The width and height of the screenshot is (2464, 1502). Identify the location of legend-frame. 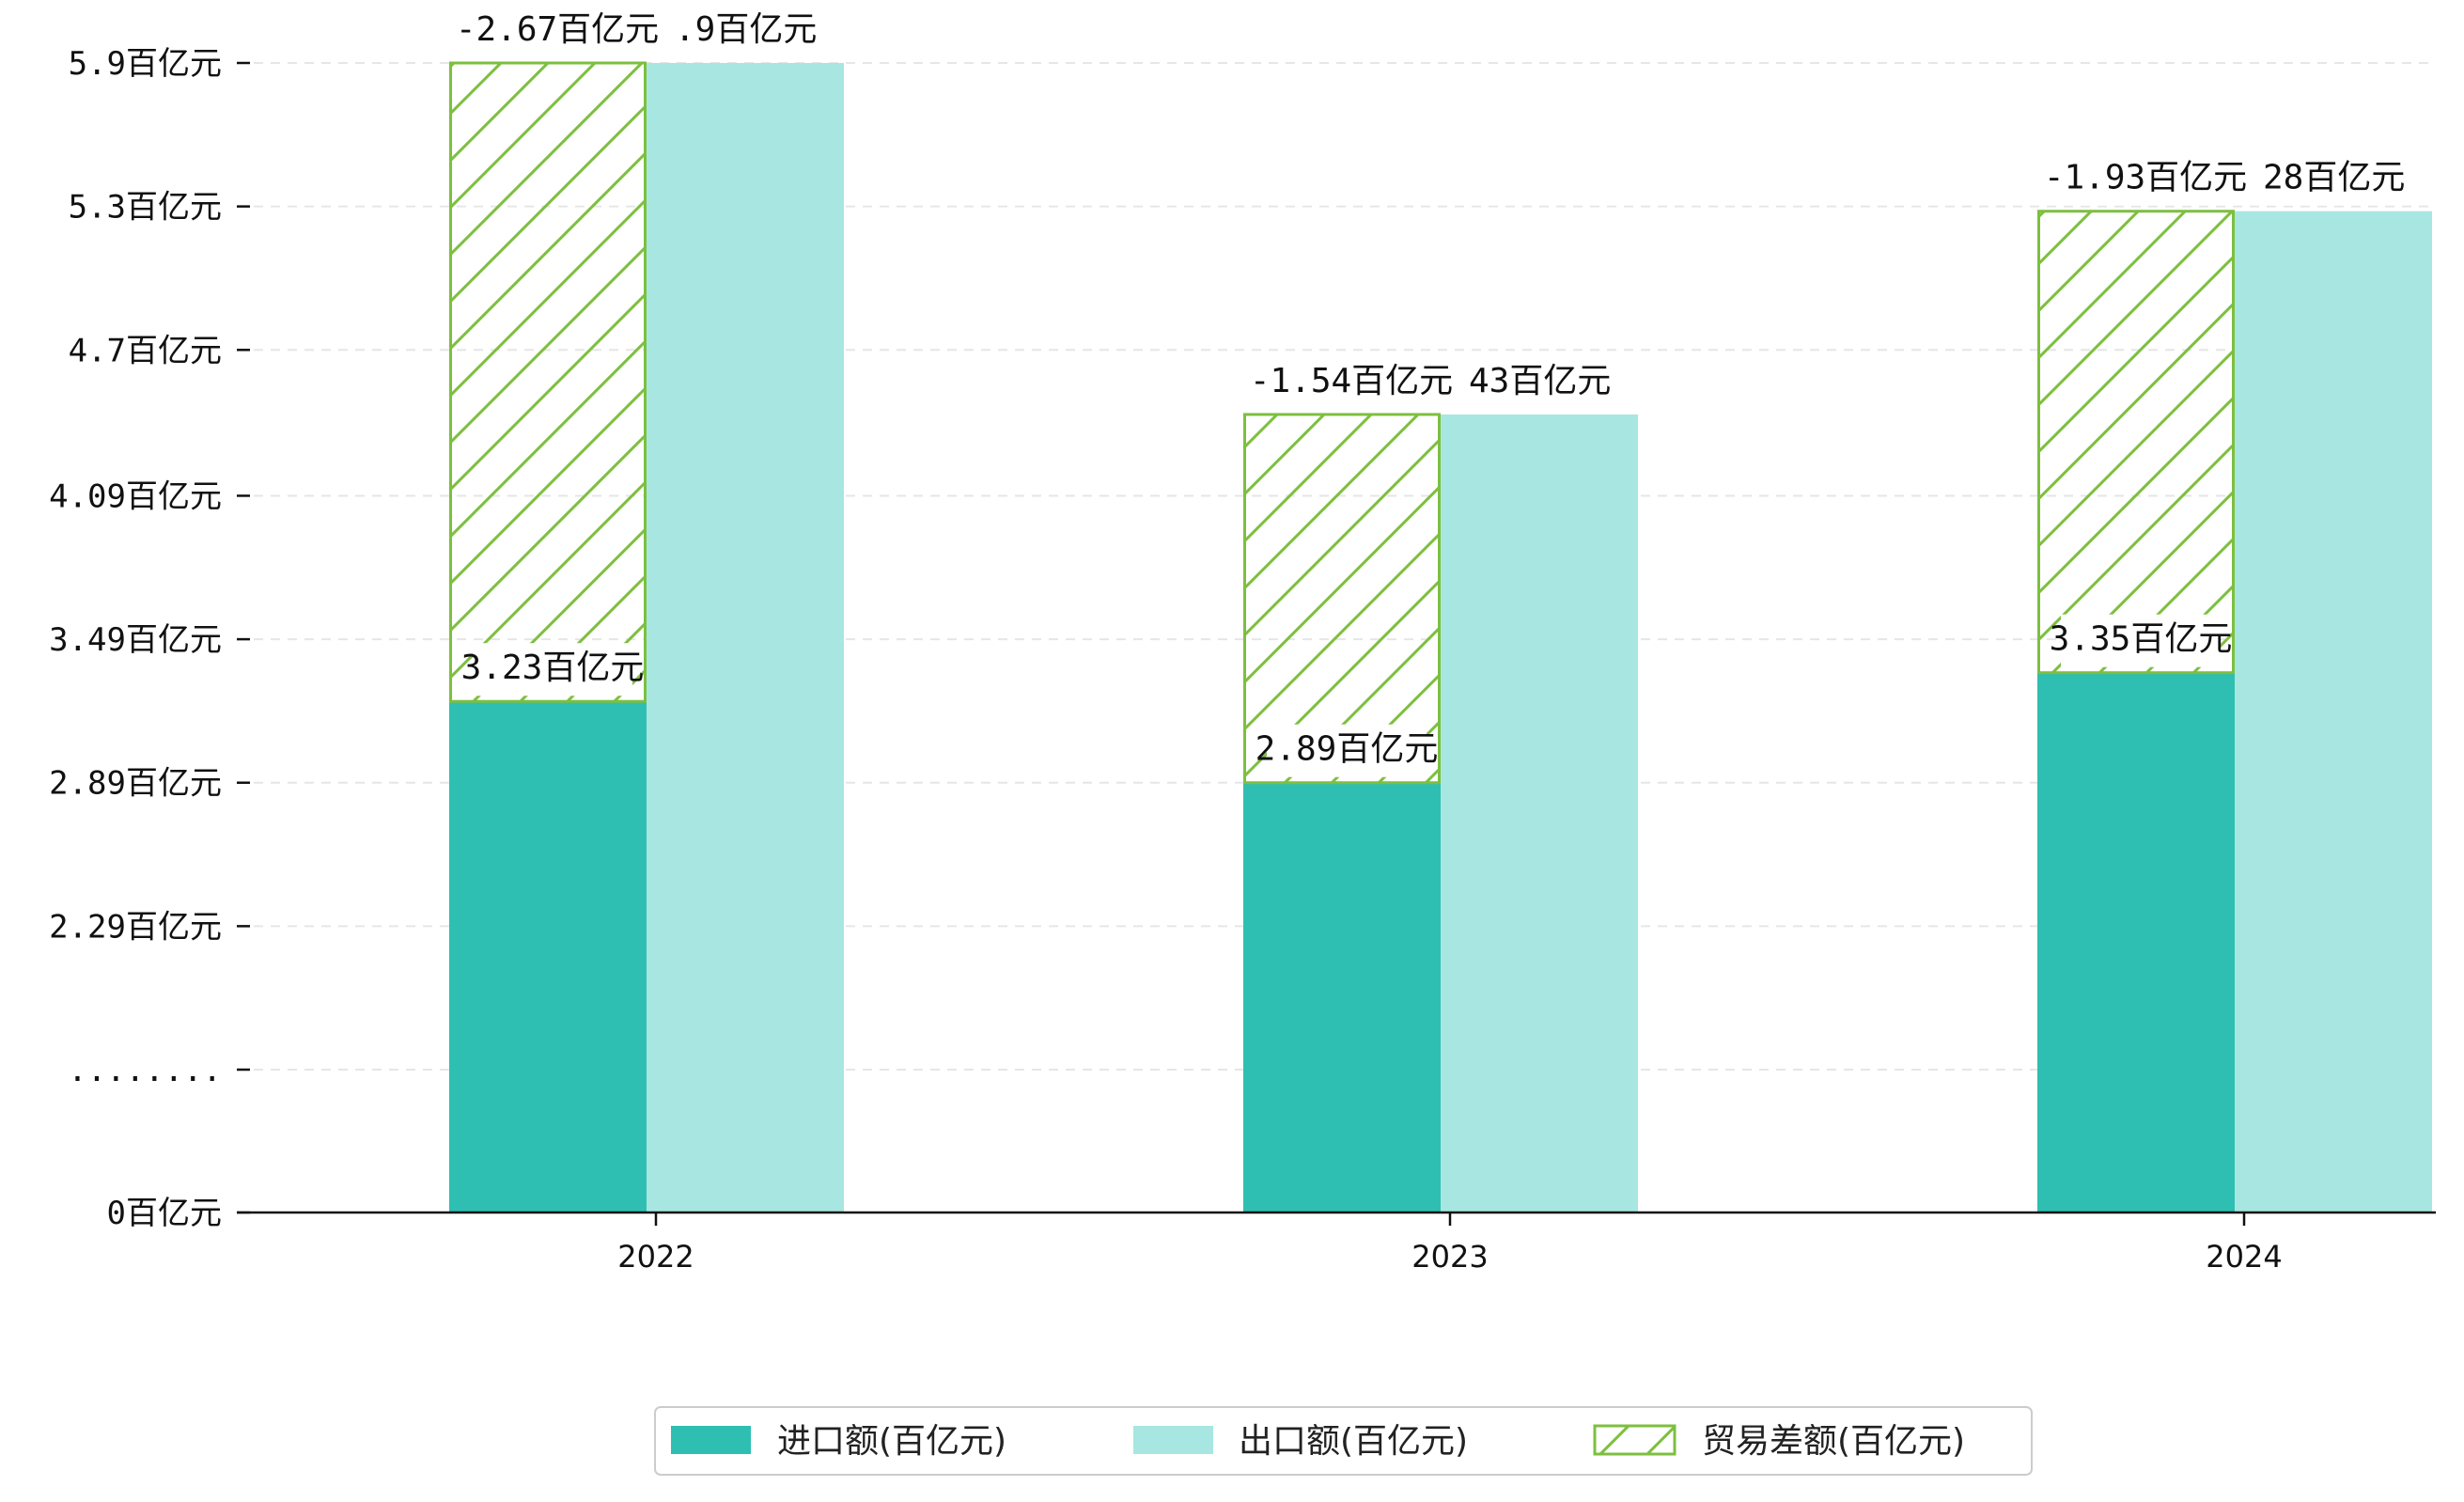
(1343, 1441).